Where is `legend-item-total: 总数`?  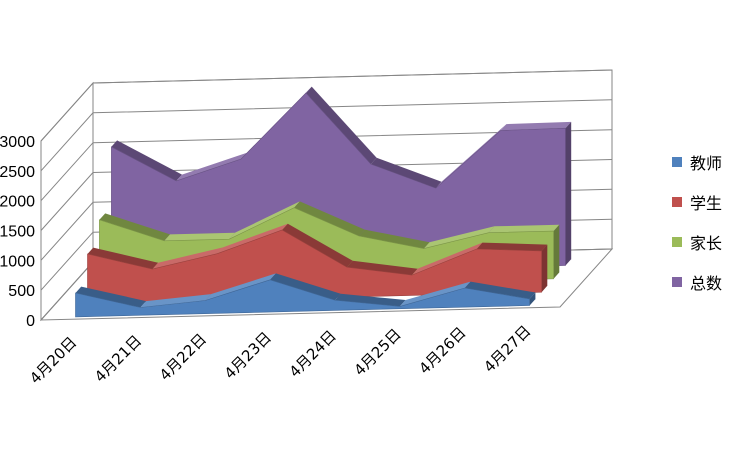 legend-item-total: 总数 is located at coordinates (709, 282).